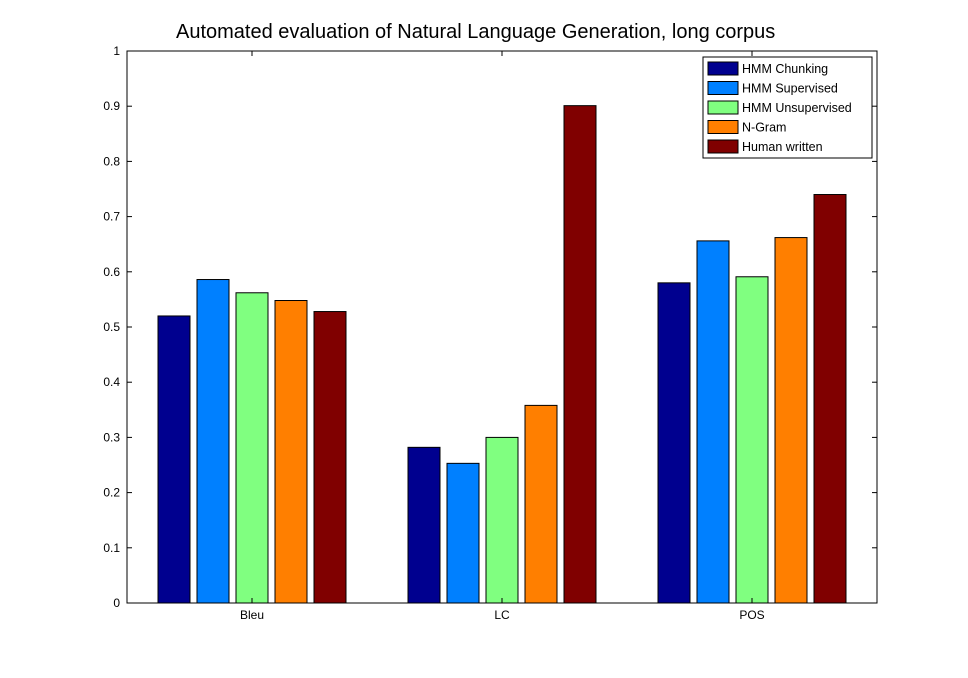  I want to click on y-tick-label: 0.6, so click(111, 272).